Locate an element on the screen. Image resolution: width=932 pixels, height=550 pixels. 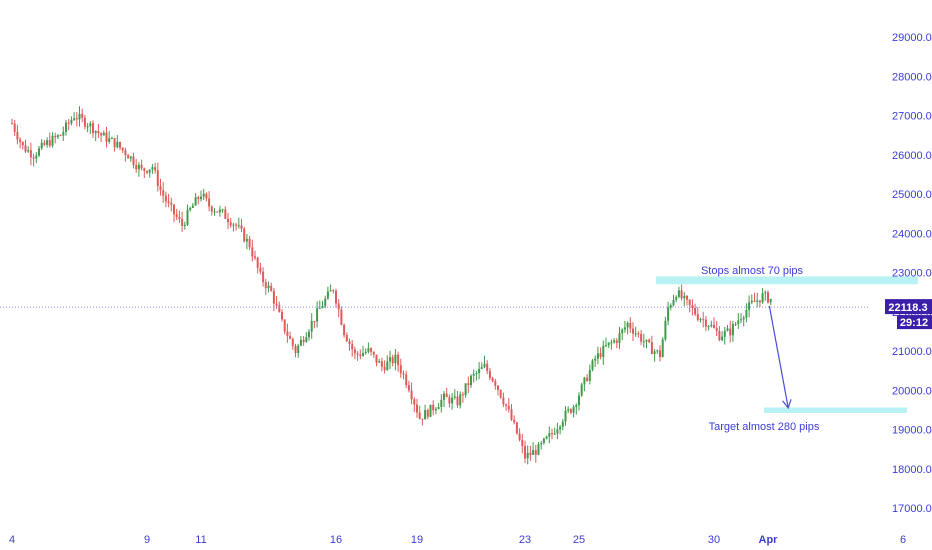
time-axis: 4 9 11 16 19 23 25 30 Apr 6 is located at coordinates (457, 540).